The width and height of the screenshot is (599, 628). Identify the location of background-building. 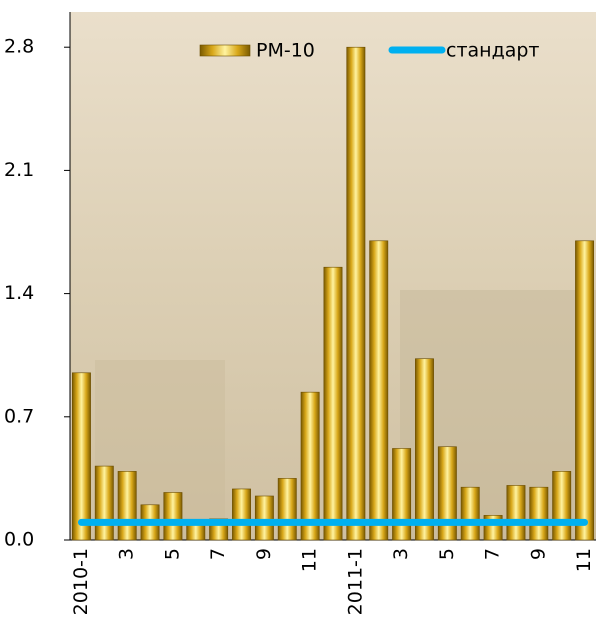
(160, 450).